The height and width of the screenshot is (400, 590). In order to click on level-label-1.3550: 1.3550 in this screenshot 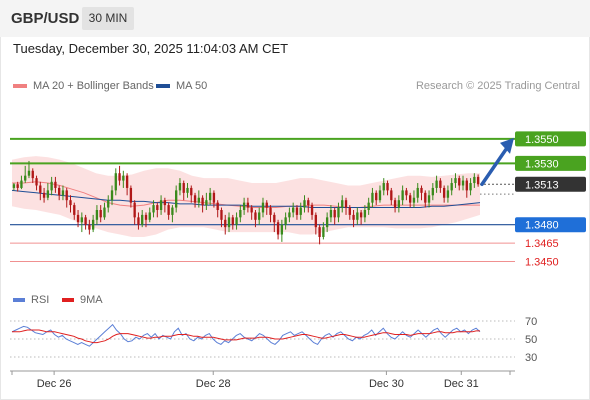, I will do `click(542, 140)`.